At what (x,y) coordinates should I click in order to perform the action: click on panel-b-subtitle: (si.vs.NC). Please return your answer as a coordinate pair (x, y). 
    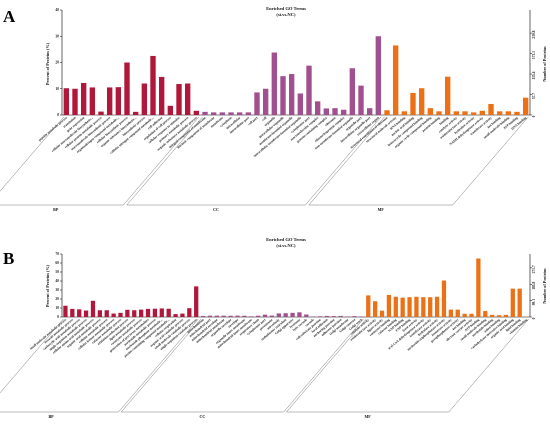
    Looking at the image, I should click on (286, 245).